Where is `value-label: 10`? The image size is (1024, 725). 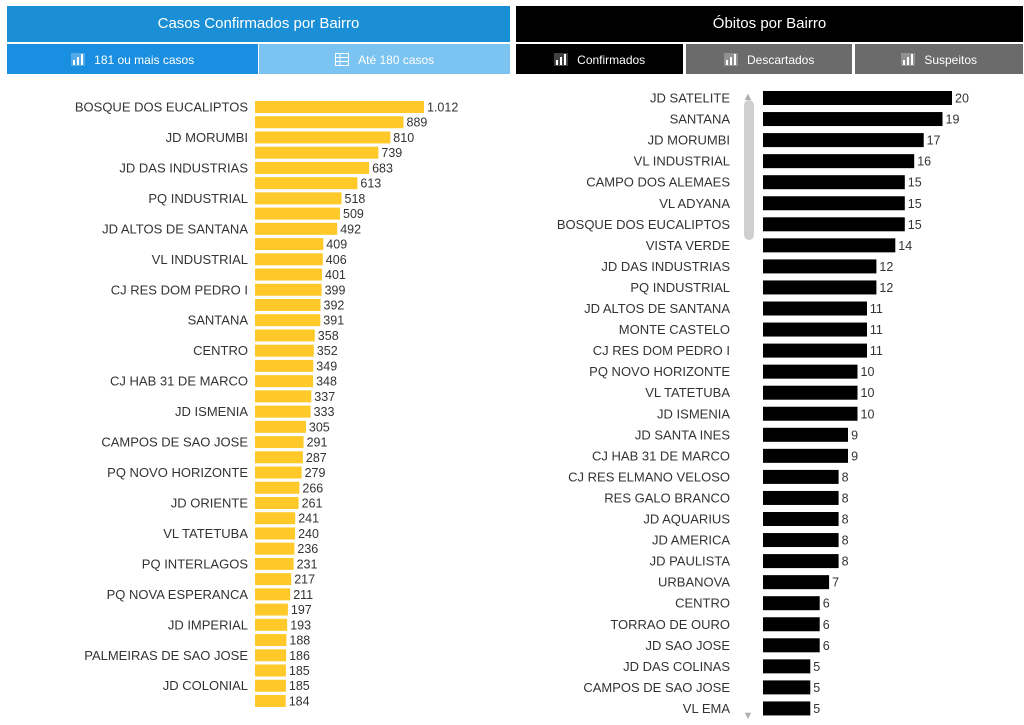 value-label: 10 is located at coordinates (868, 414).